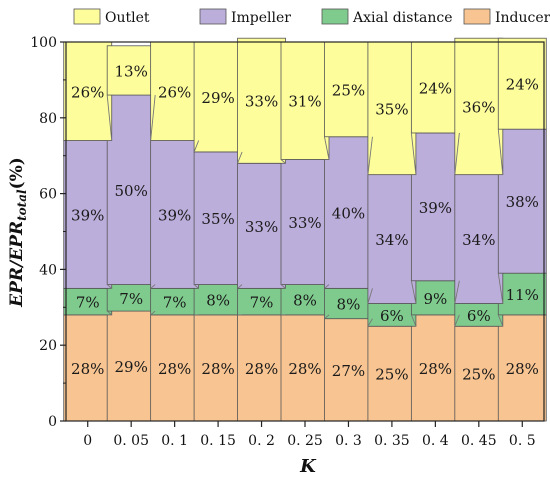 The image size is (550, 478). What do you see at coordinates (52, 422) in the screenshot?
I see `y-tick-label: 0` at bounding box center [52, 422].